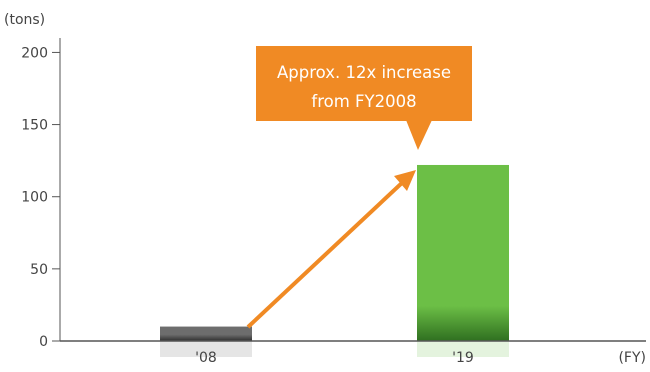 This screenshot has width=650, height=372. Describe the element at coordinates (364, 83) in the screenshot. I see `callout-box` at that location.